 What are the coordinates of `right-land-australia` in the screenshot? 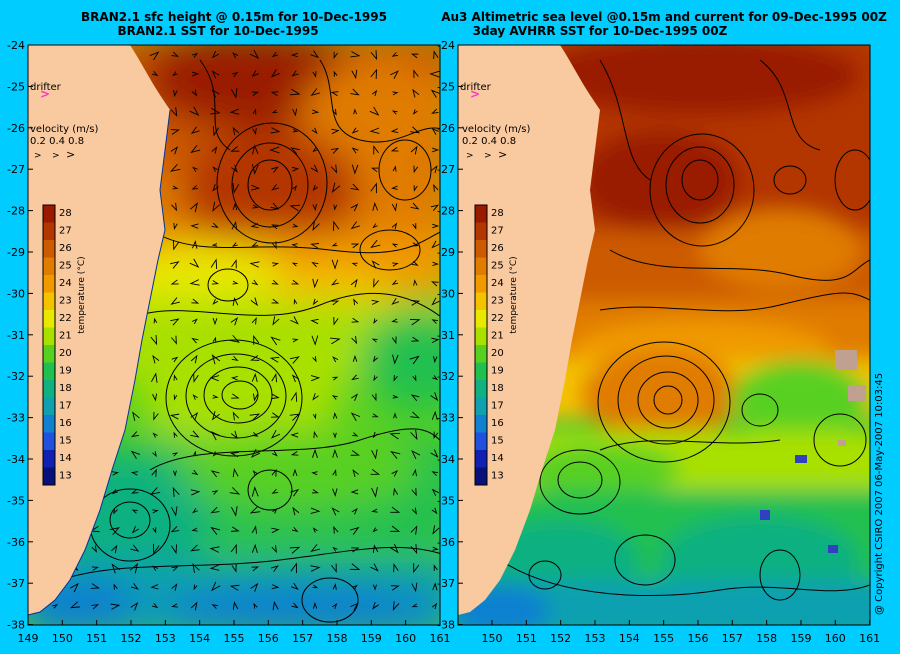 It's located at (529, 330).